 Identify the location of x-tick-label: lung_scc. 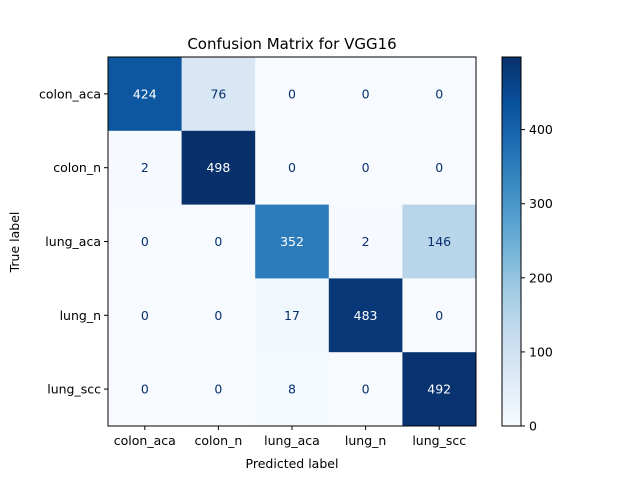
(439, 440).